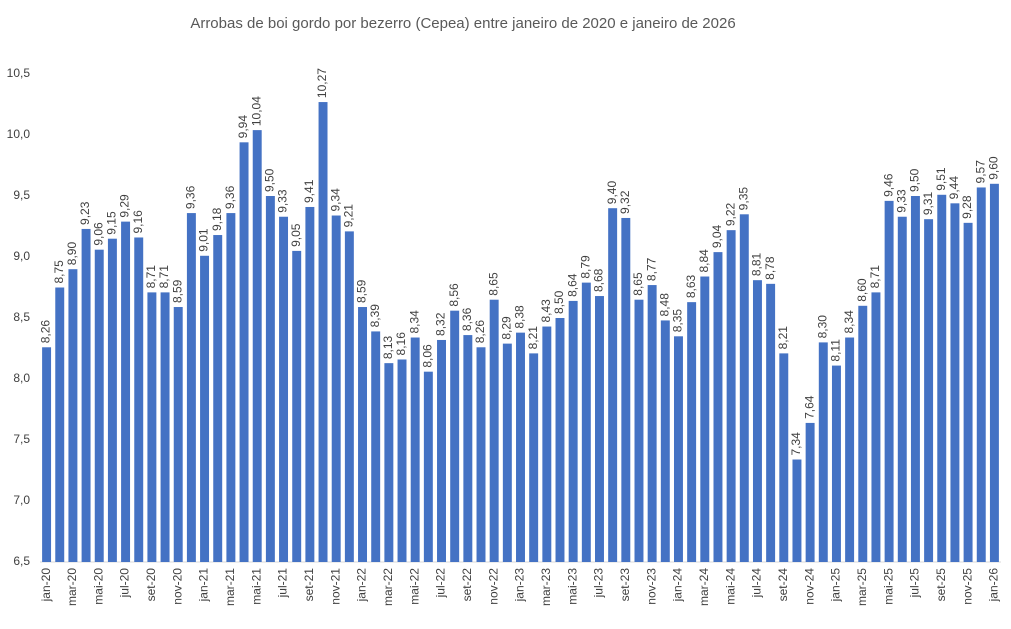 This screenshot has height=629, width=1011. What do you see at coordinates (454, 295) in the screenshot?
I see `value-label: 8,56` at bounding box center [454, 295].